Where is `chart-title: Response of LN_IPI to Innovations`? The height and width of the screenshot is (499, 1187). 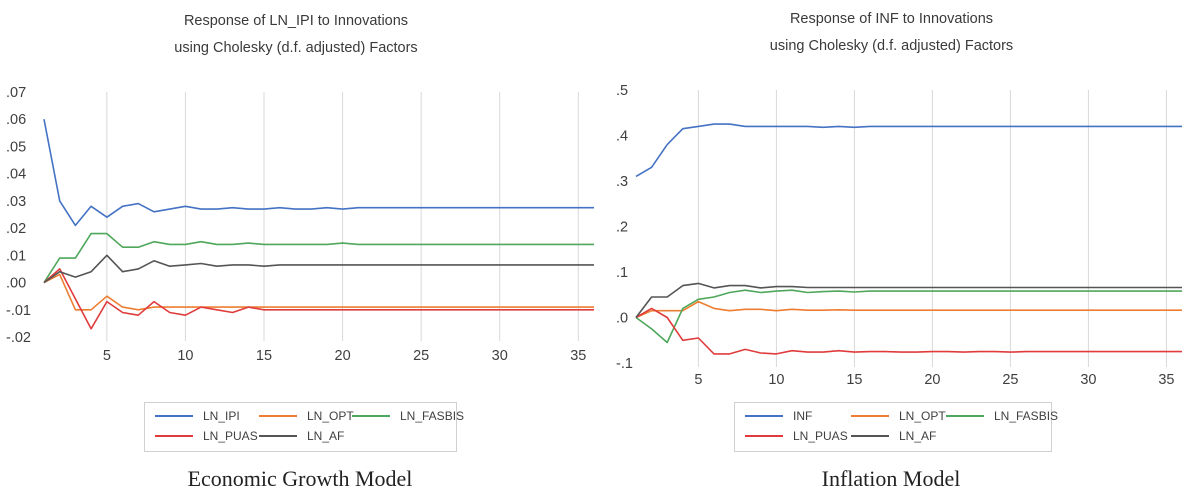 chart-title: Response of LN_IPI to Innovations is located at coordinates (296, 21).